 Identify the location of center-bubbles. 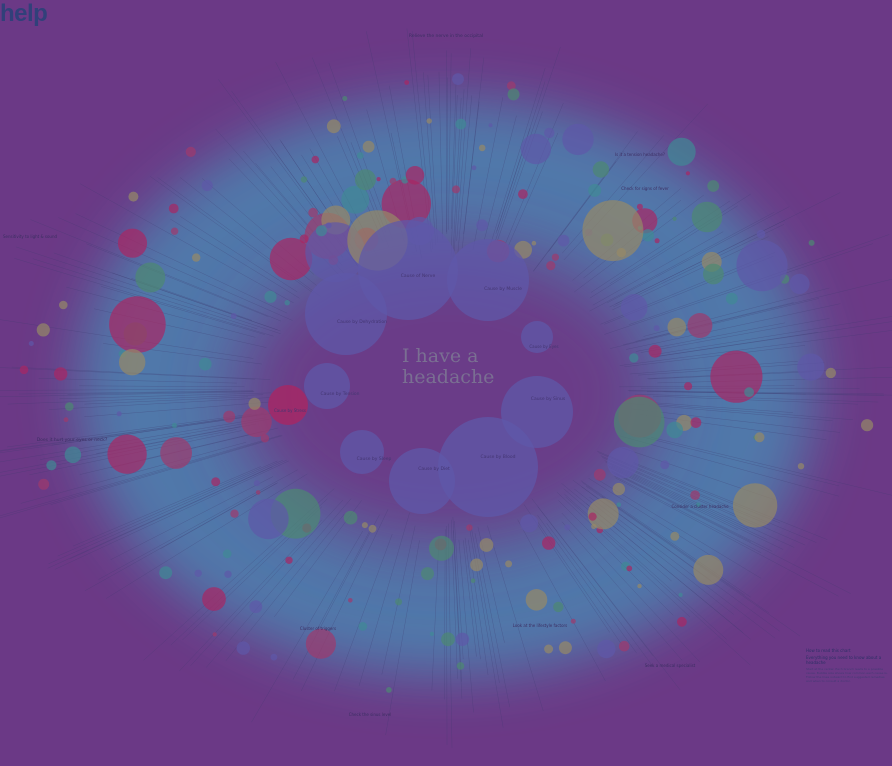
(420, 368).